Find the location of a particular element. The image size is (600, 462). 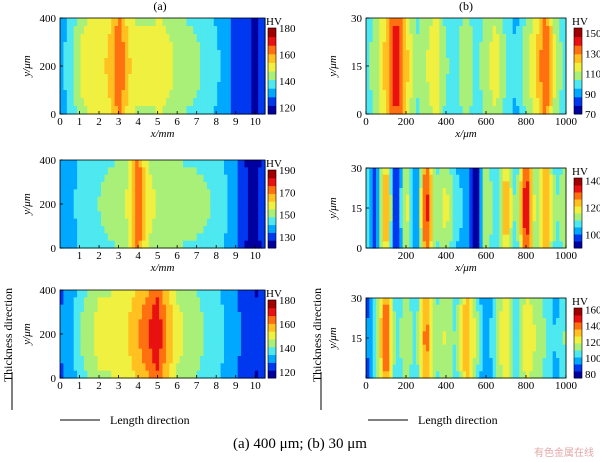

x-tick-label: 8 is located at coordinates (216, 256).